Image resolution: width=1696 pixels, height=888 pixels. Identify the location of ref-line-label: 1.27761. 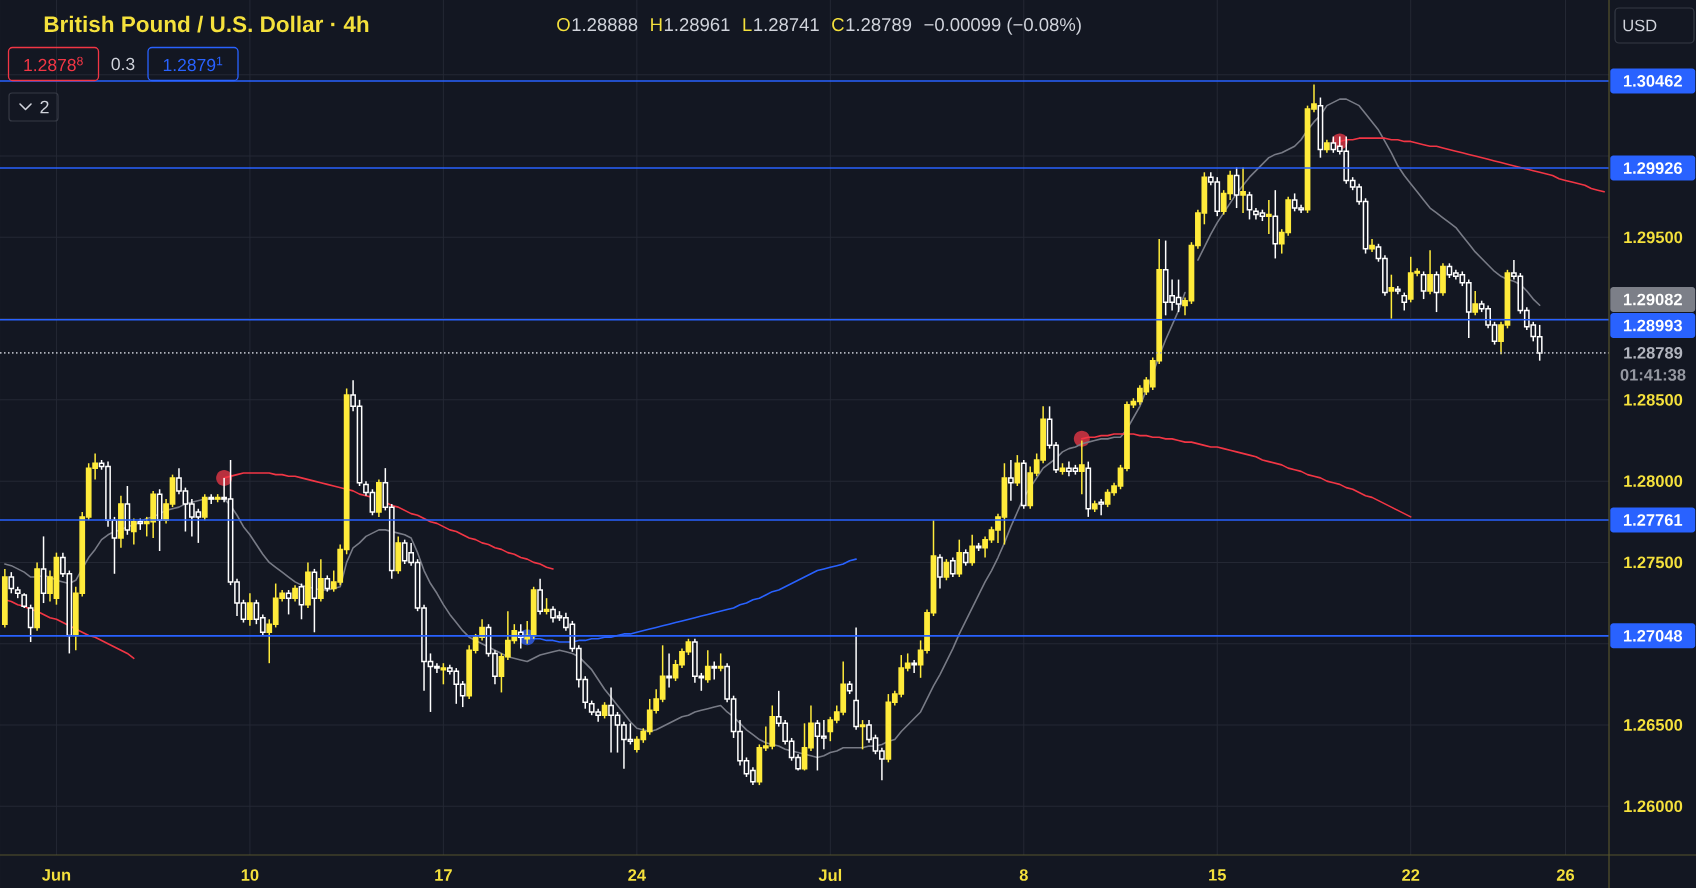
(1653, 520).